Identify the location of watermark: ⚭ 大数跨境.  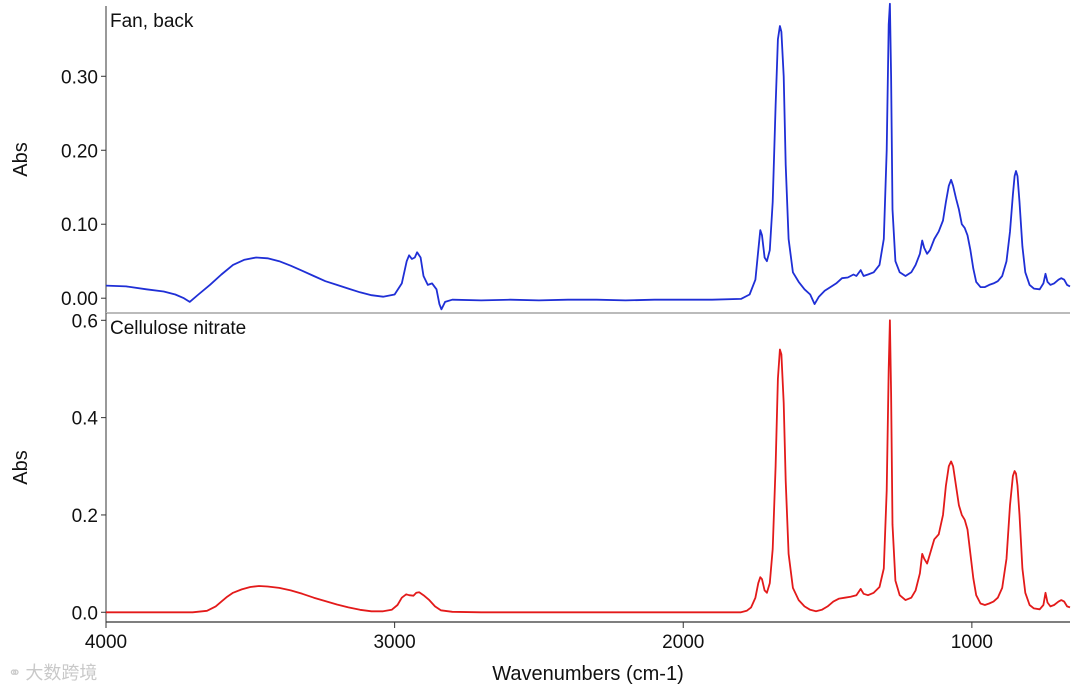
(52, 672).